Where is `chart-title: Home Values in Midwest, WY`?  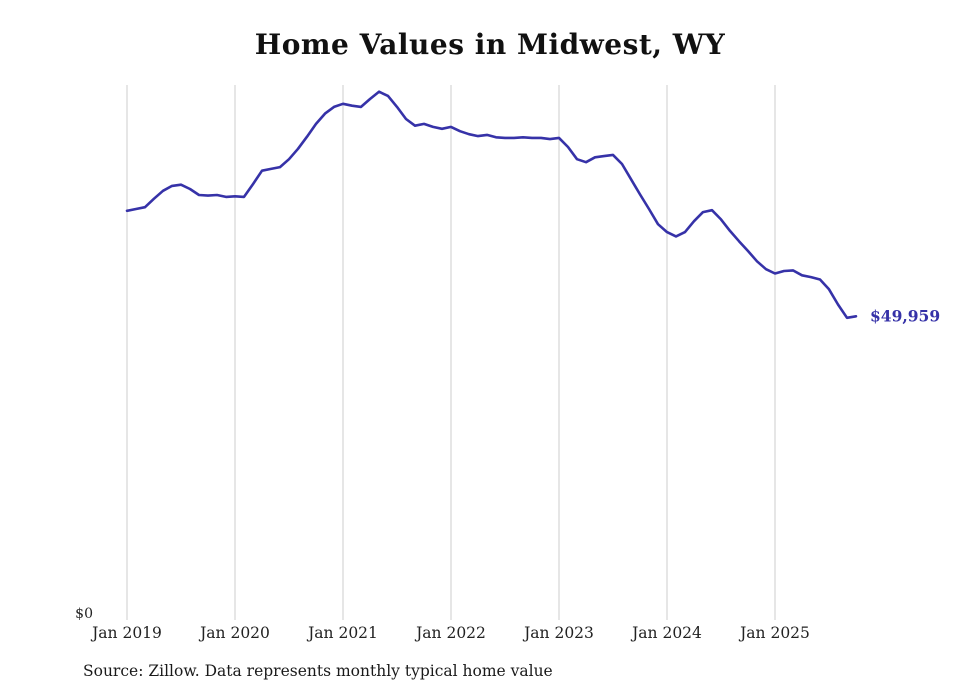 chart-title: Home Values in Midwest, WY is located at coordinates (490, 44).